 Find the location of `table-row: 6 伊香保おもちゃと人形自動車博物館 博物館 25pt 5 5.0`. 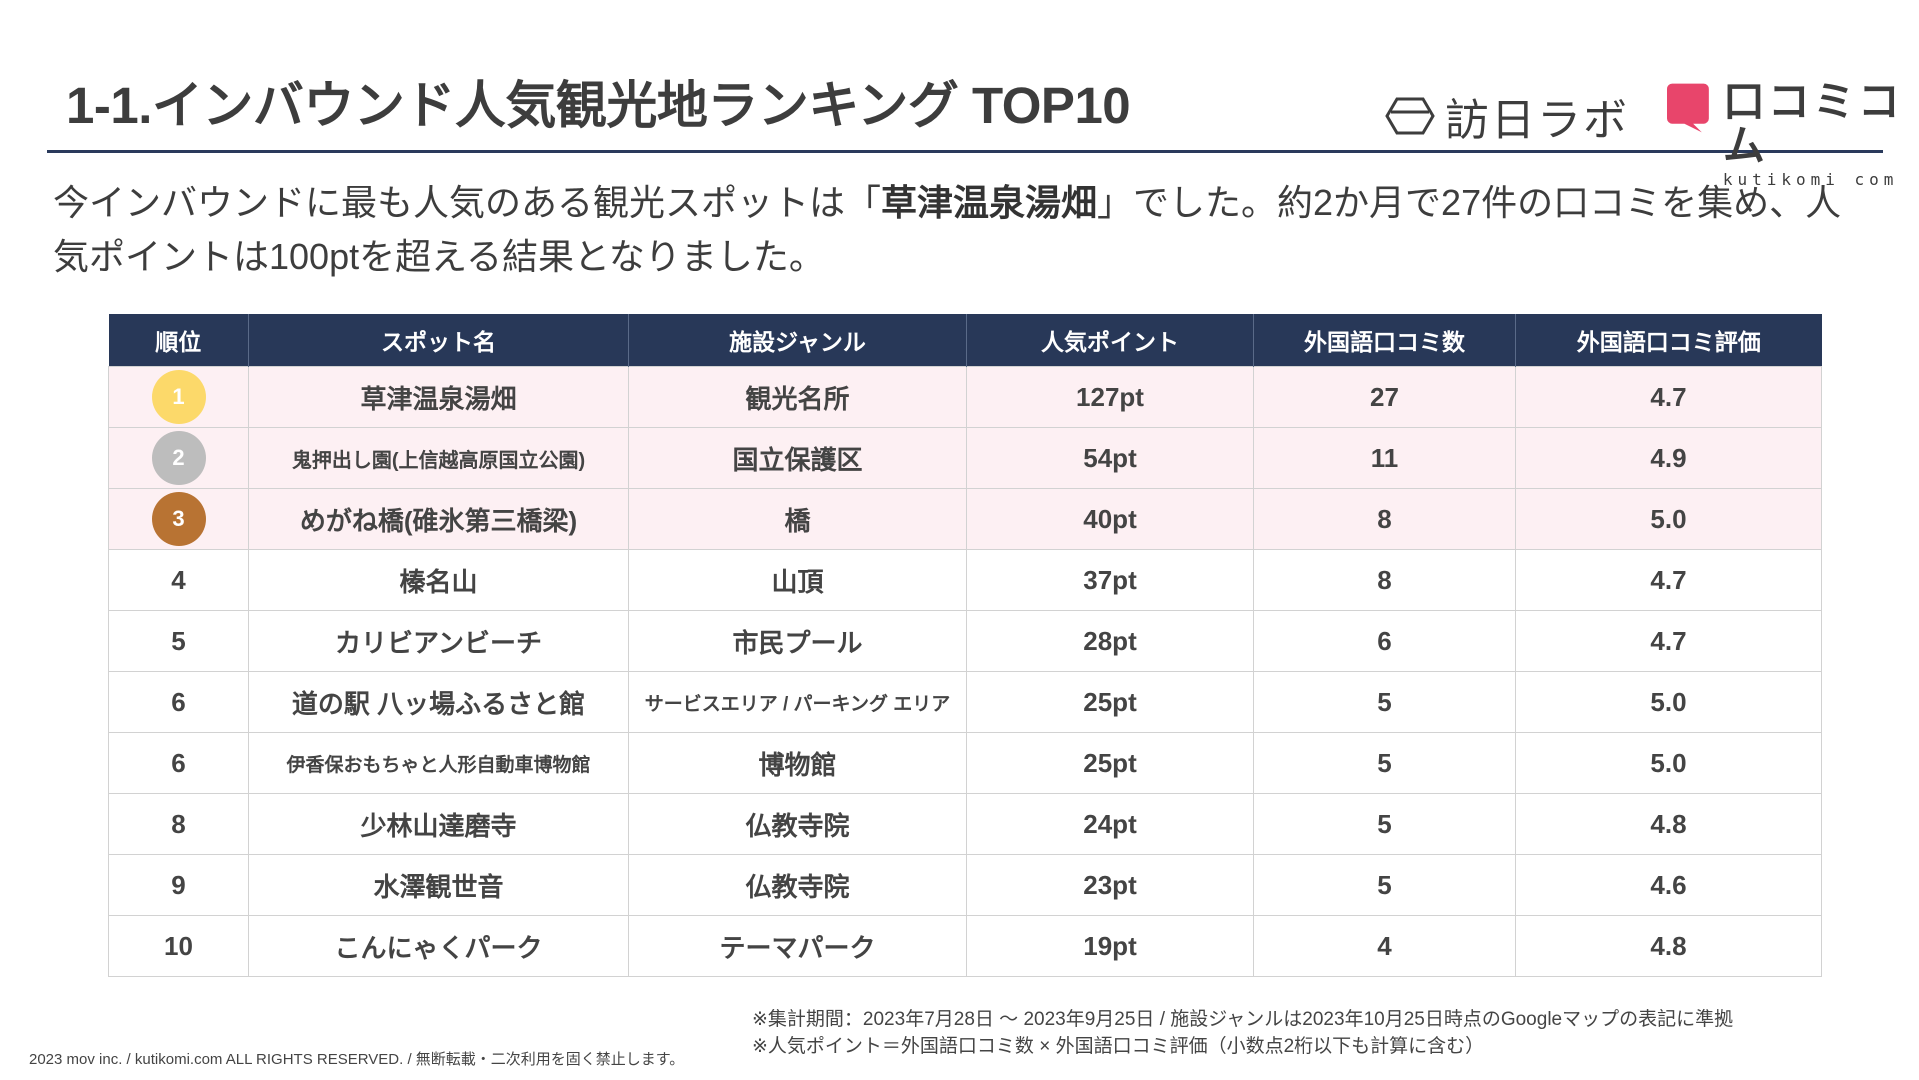

table-row: 6 伊香保おもちゃと人形自動車博物館 博物館 25pt 5 5.0 is located at coordinates (965, 763).